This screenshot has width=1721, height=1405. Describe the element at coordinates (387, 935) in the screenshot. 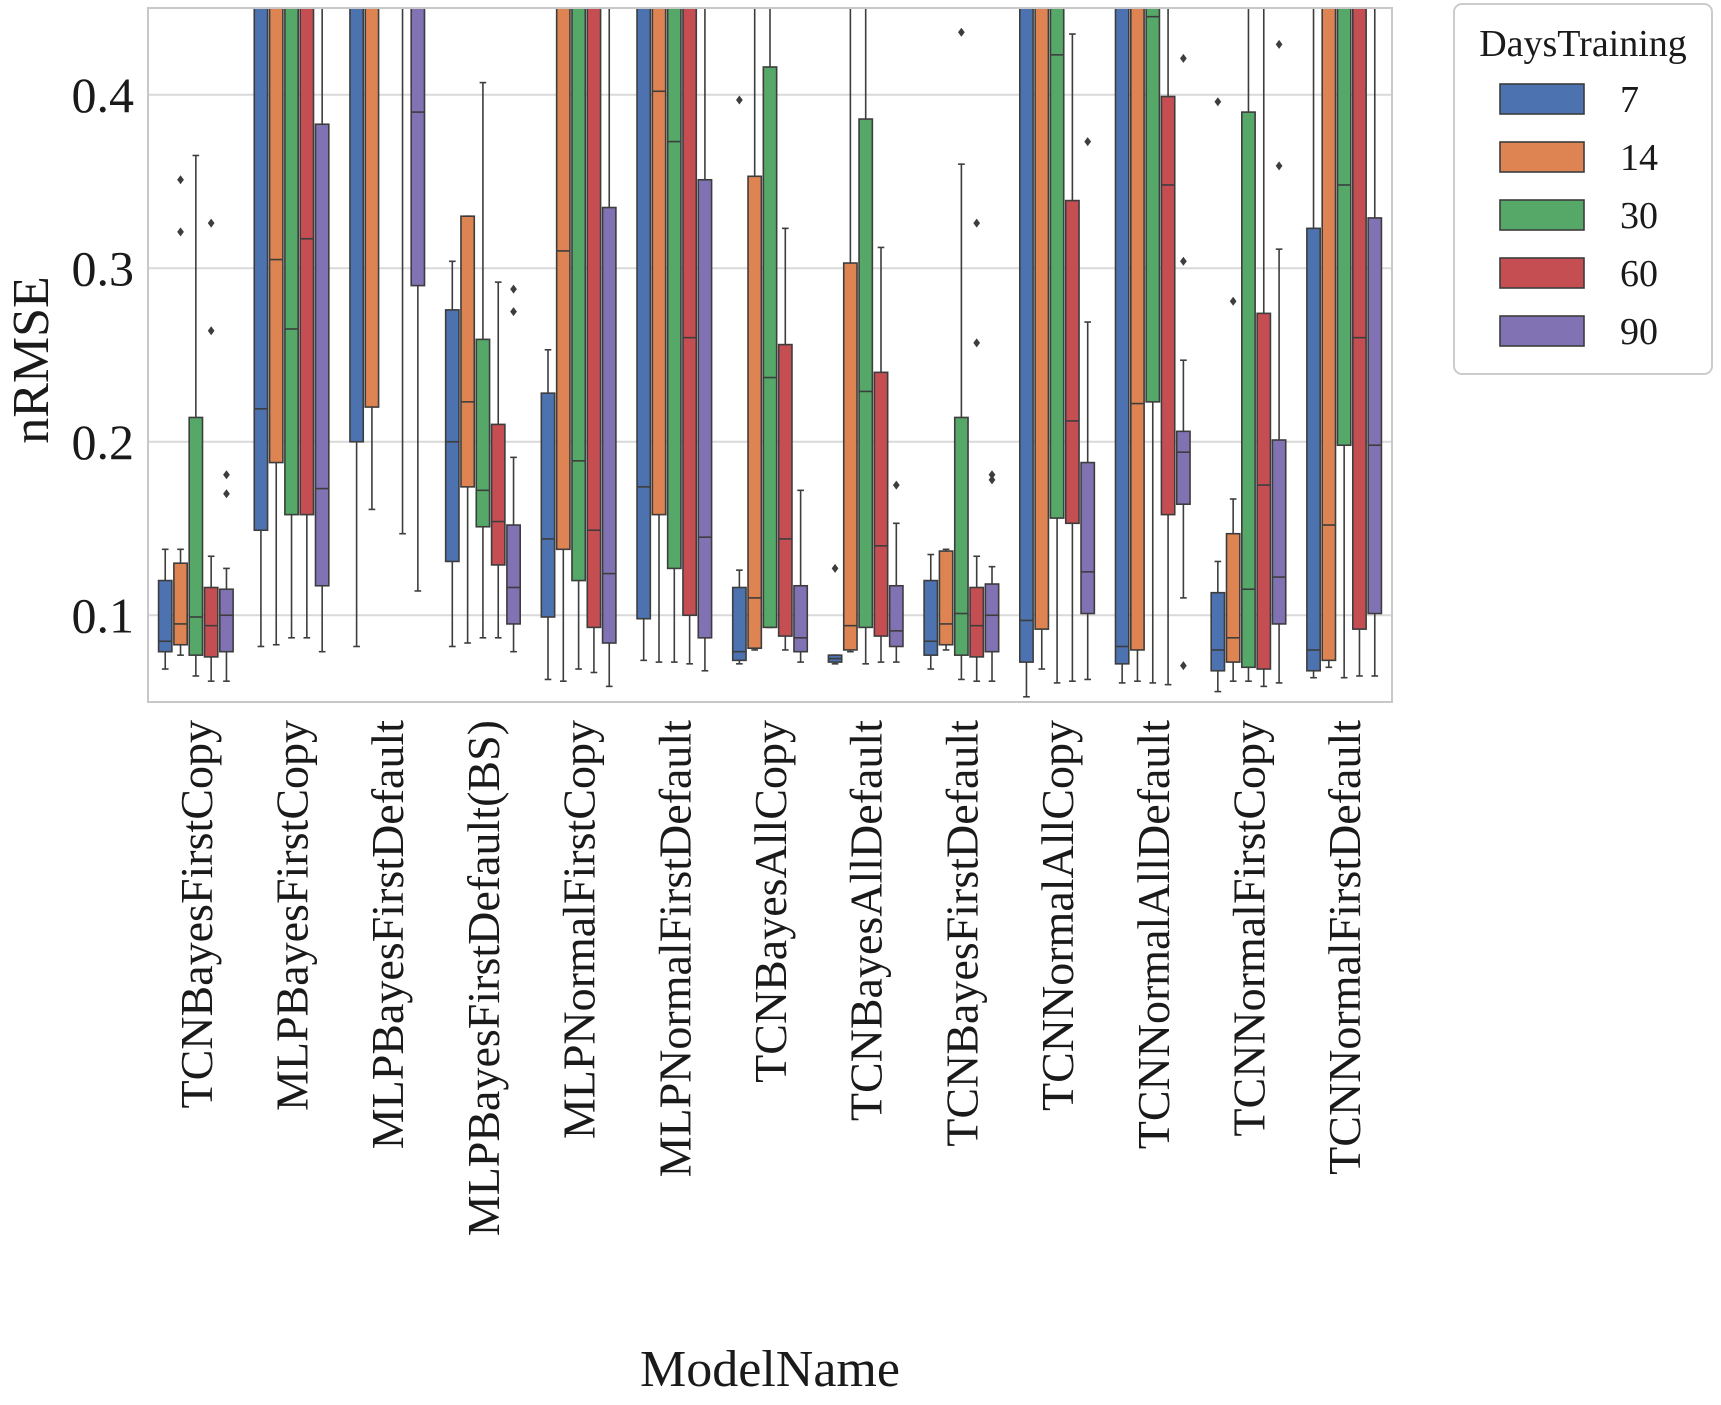

I see `x-tick-label: MLPBayesFirstDefault` at that location.